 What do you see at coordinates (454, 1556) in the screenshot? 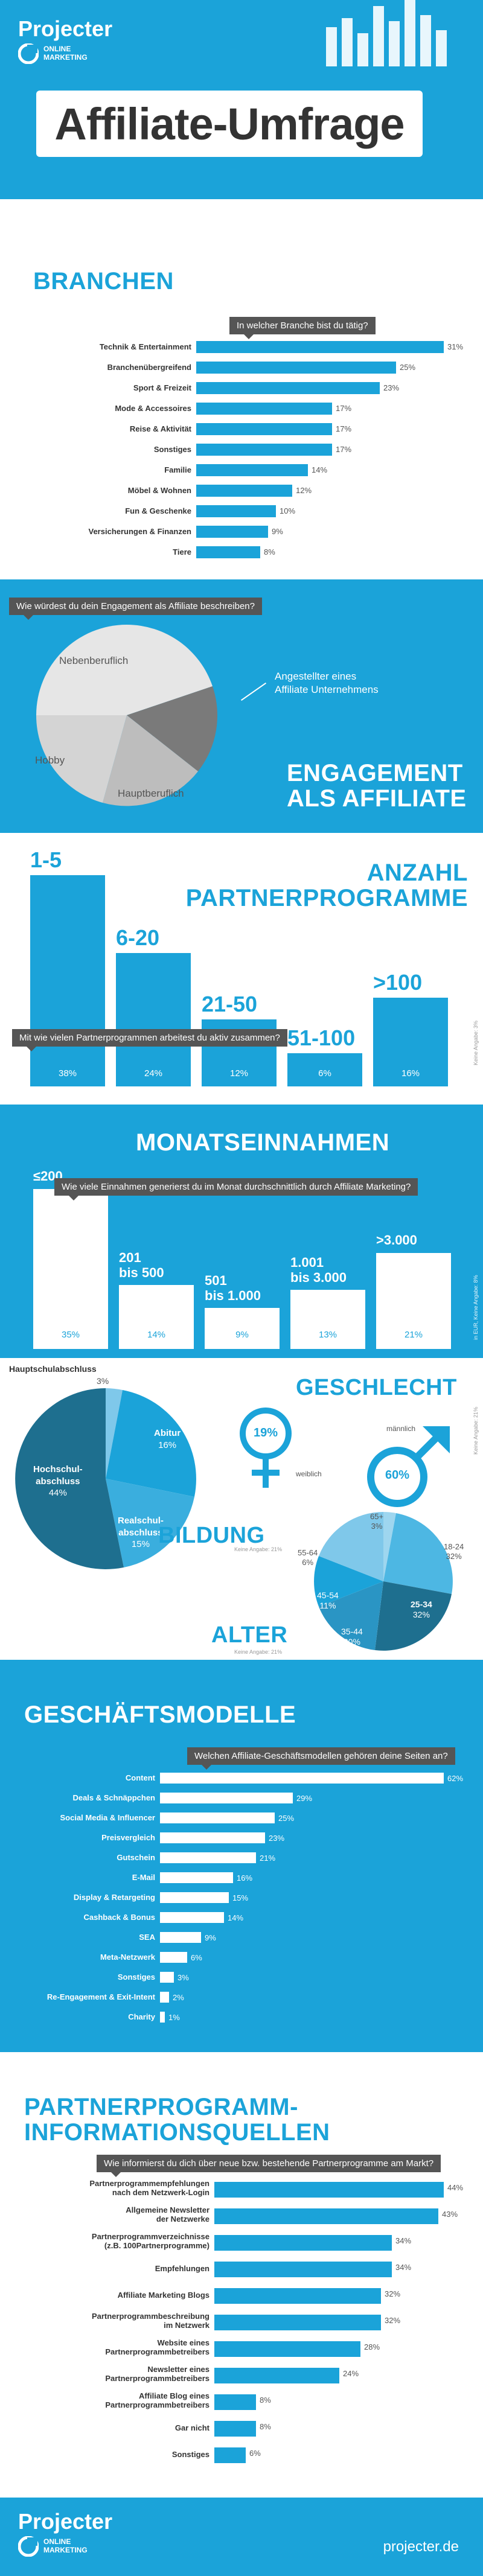
I see `alter-value-1824: 32%` at bounding box center [454, 1556].